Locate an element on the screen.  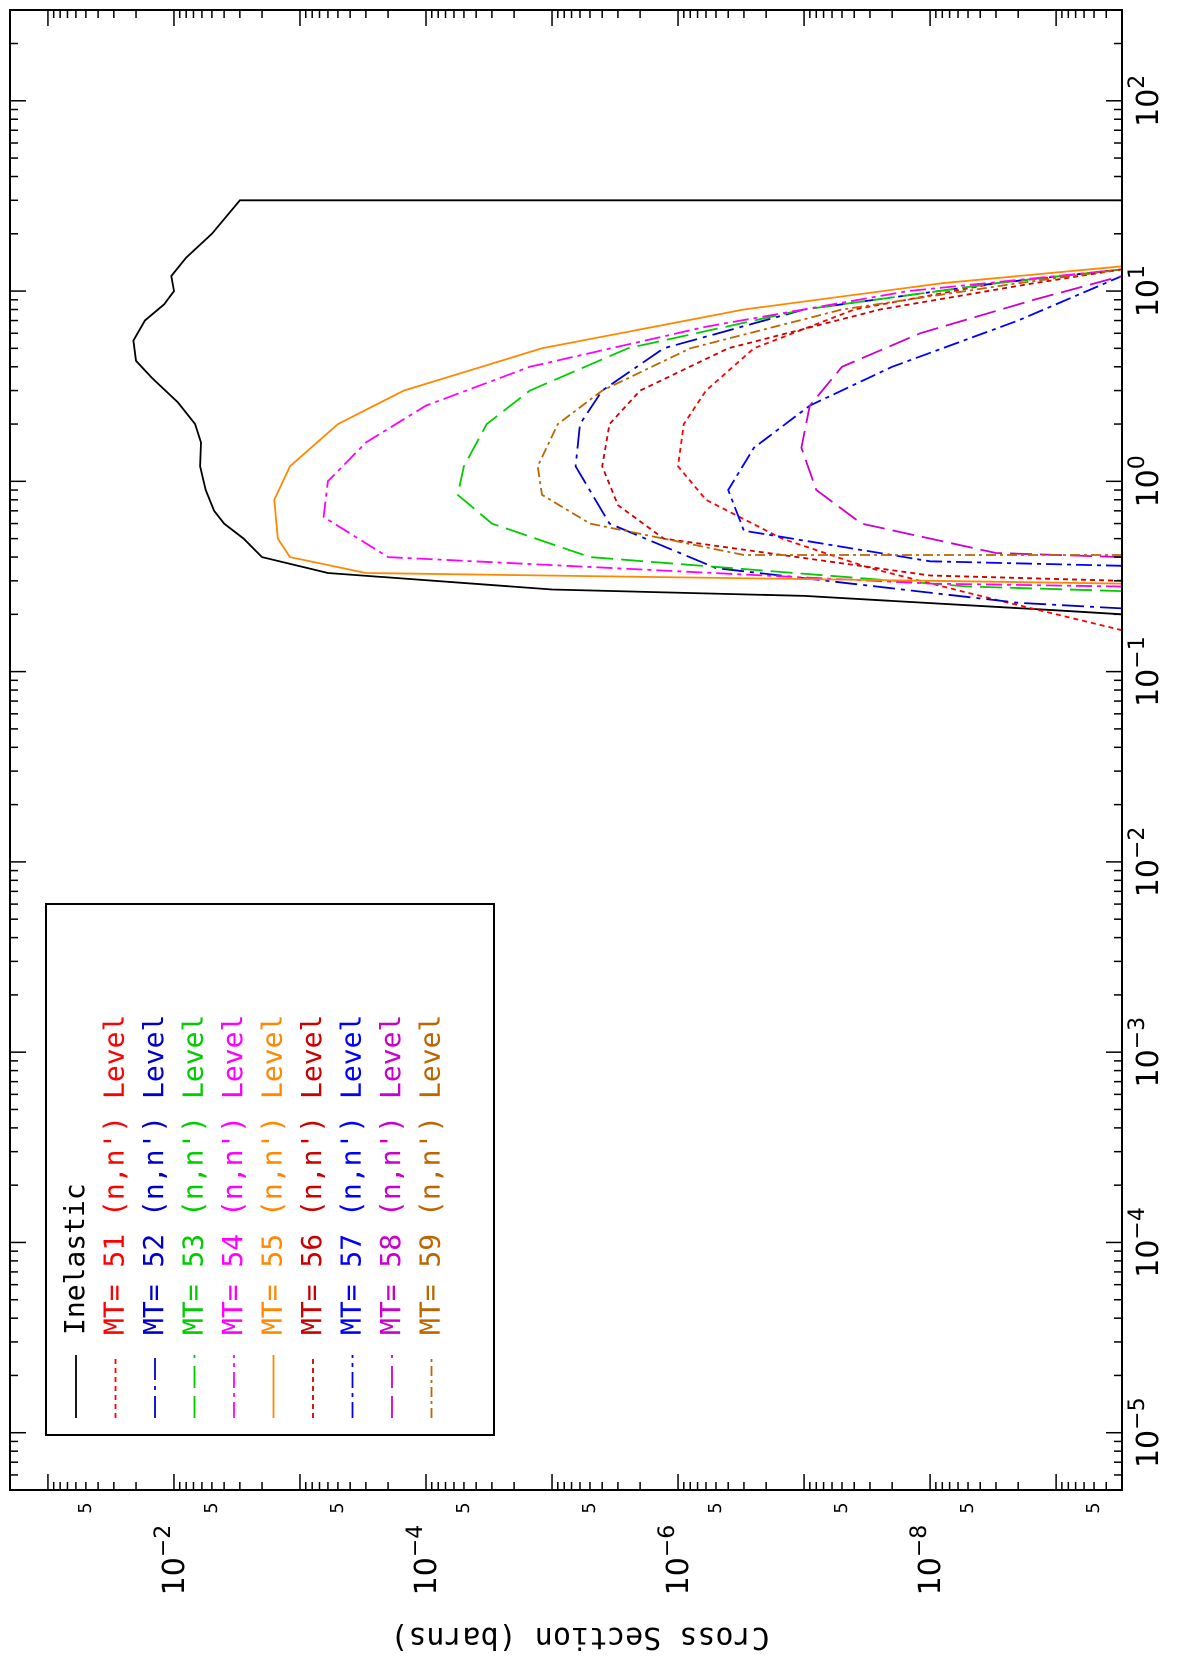
x-tick-label: 101 is located at coordinates (1145, 291).